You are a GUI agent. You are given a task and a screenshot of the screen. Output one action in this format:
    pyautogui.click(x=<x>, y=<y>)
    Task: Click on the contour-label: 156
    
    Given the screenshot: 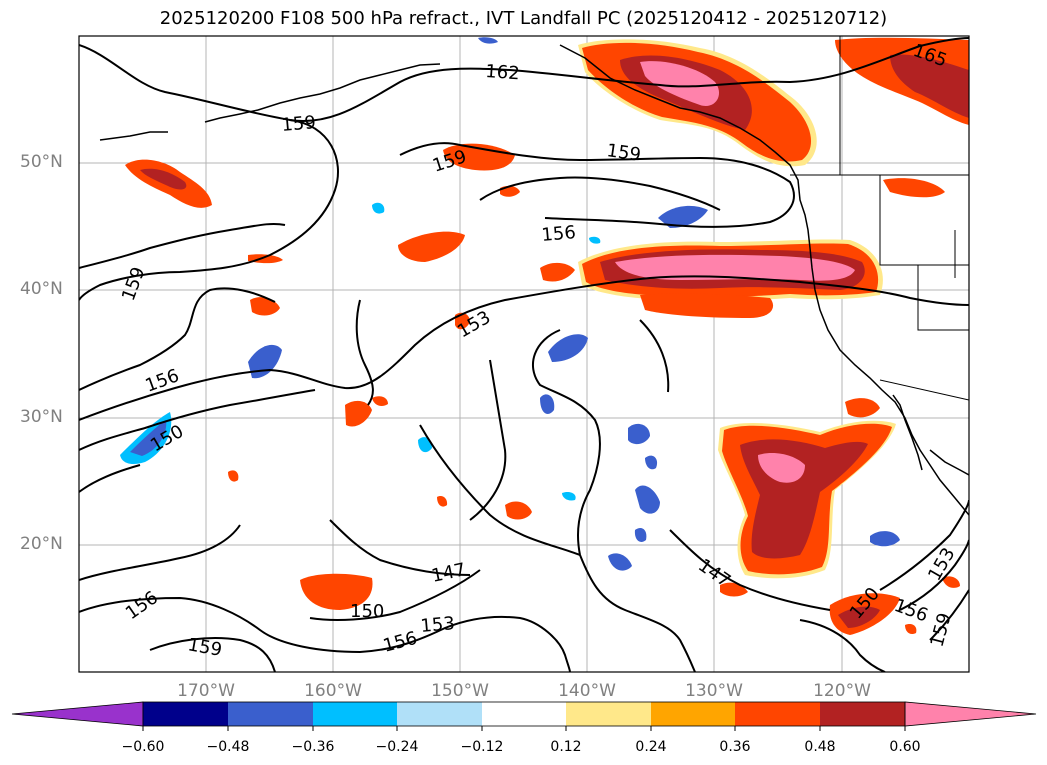 What is the action you would take?
    pyautogui.click(x=559, y=234)
    